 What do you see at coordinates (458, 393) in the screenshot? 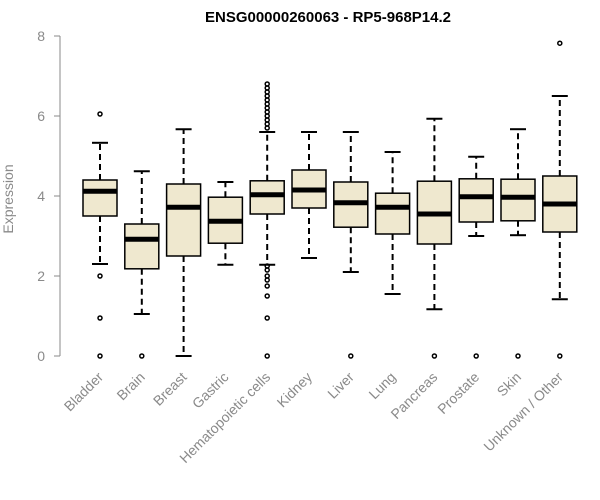
I see `x-tick-label: Prostate` at bounding box center [458, 393].